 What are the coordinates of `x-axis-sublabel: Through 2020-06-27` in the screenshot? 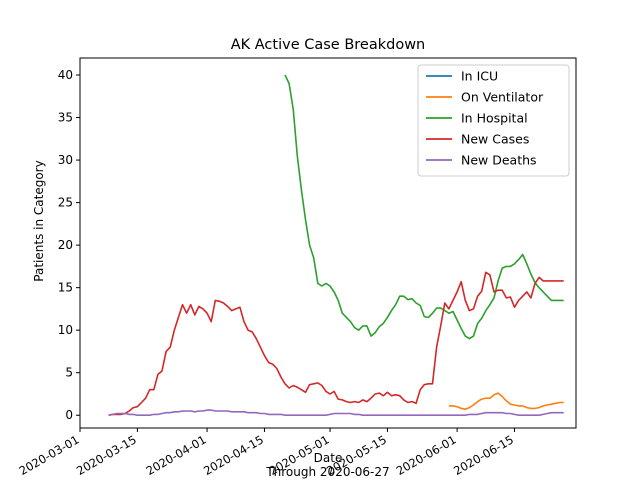 It's located at (327, 472).